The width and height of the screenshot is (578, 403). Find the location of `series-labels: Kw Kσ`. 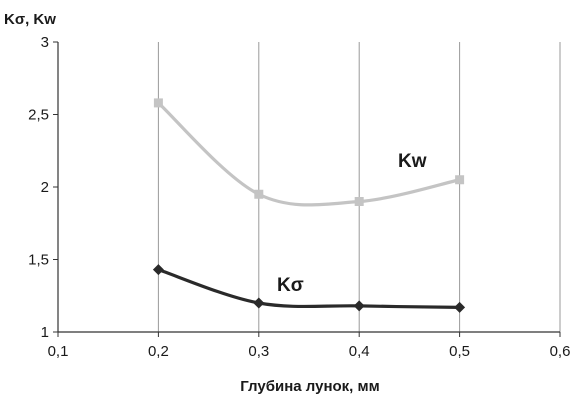

series-labels: Kw Kσ is located at coordinates (352, 223).